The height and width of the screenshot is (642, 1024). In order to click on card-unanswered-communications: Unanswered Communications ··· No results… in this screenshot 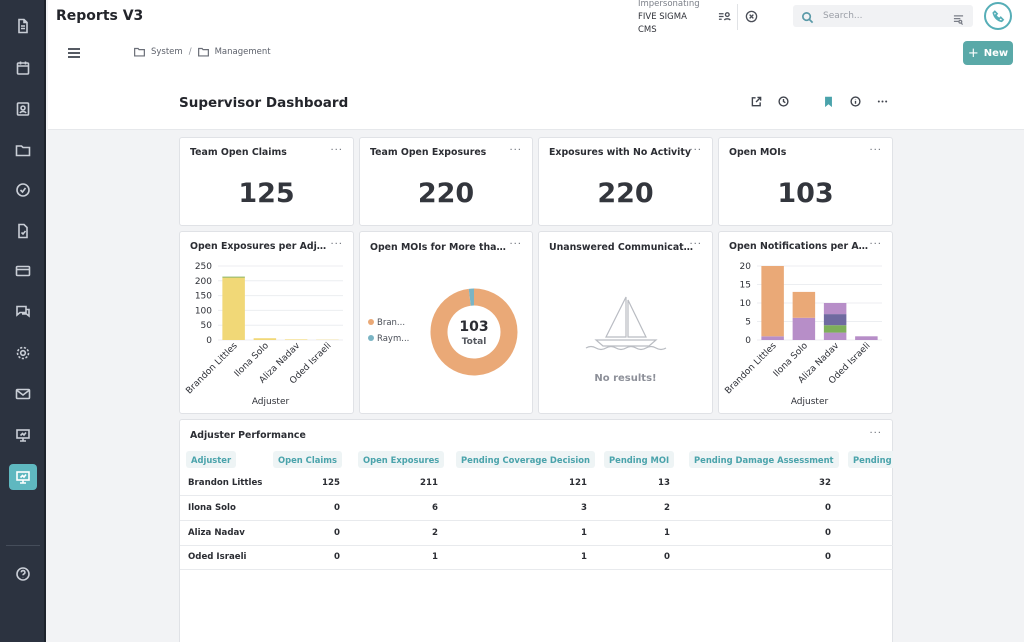, I will do `click(625, 322)`.